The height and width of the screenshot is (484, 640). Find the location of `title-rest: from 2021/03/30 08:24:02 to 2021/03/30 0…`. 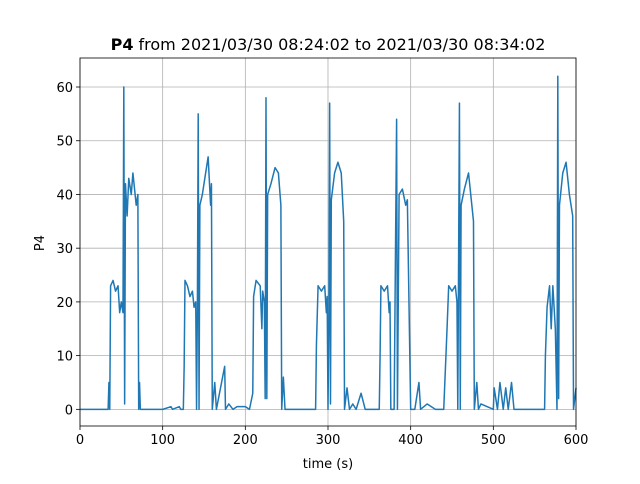

title-rest: from 2021/03/30 08:24:02 to 2021/03/30 0… is located at coordinates (341, 44).